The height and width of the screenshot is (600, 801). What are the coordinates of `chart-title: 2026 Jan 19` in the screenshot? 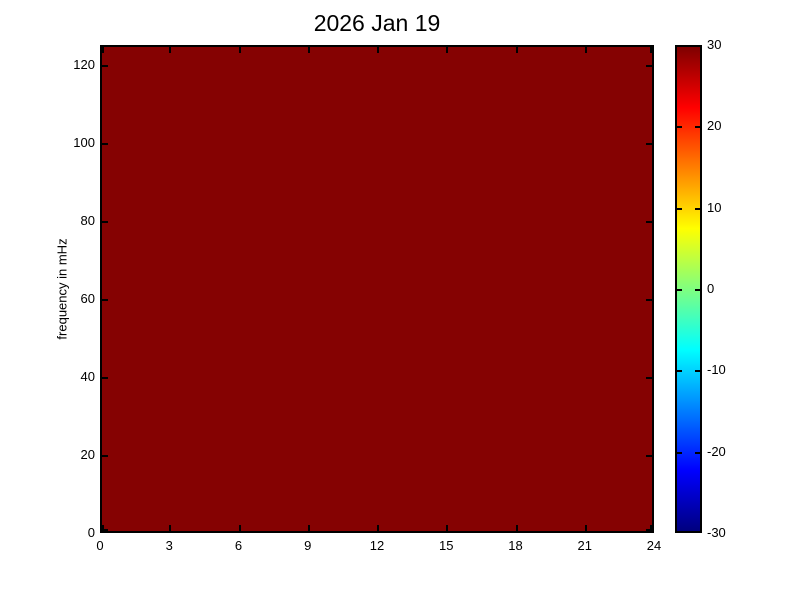 It's located at (377, 23).